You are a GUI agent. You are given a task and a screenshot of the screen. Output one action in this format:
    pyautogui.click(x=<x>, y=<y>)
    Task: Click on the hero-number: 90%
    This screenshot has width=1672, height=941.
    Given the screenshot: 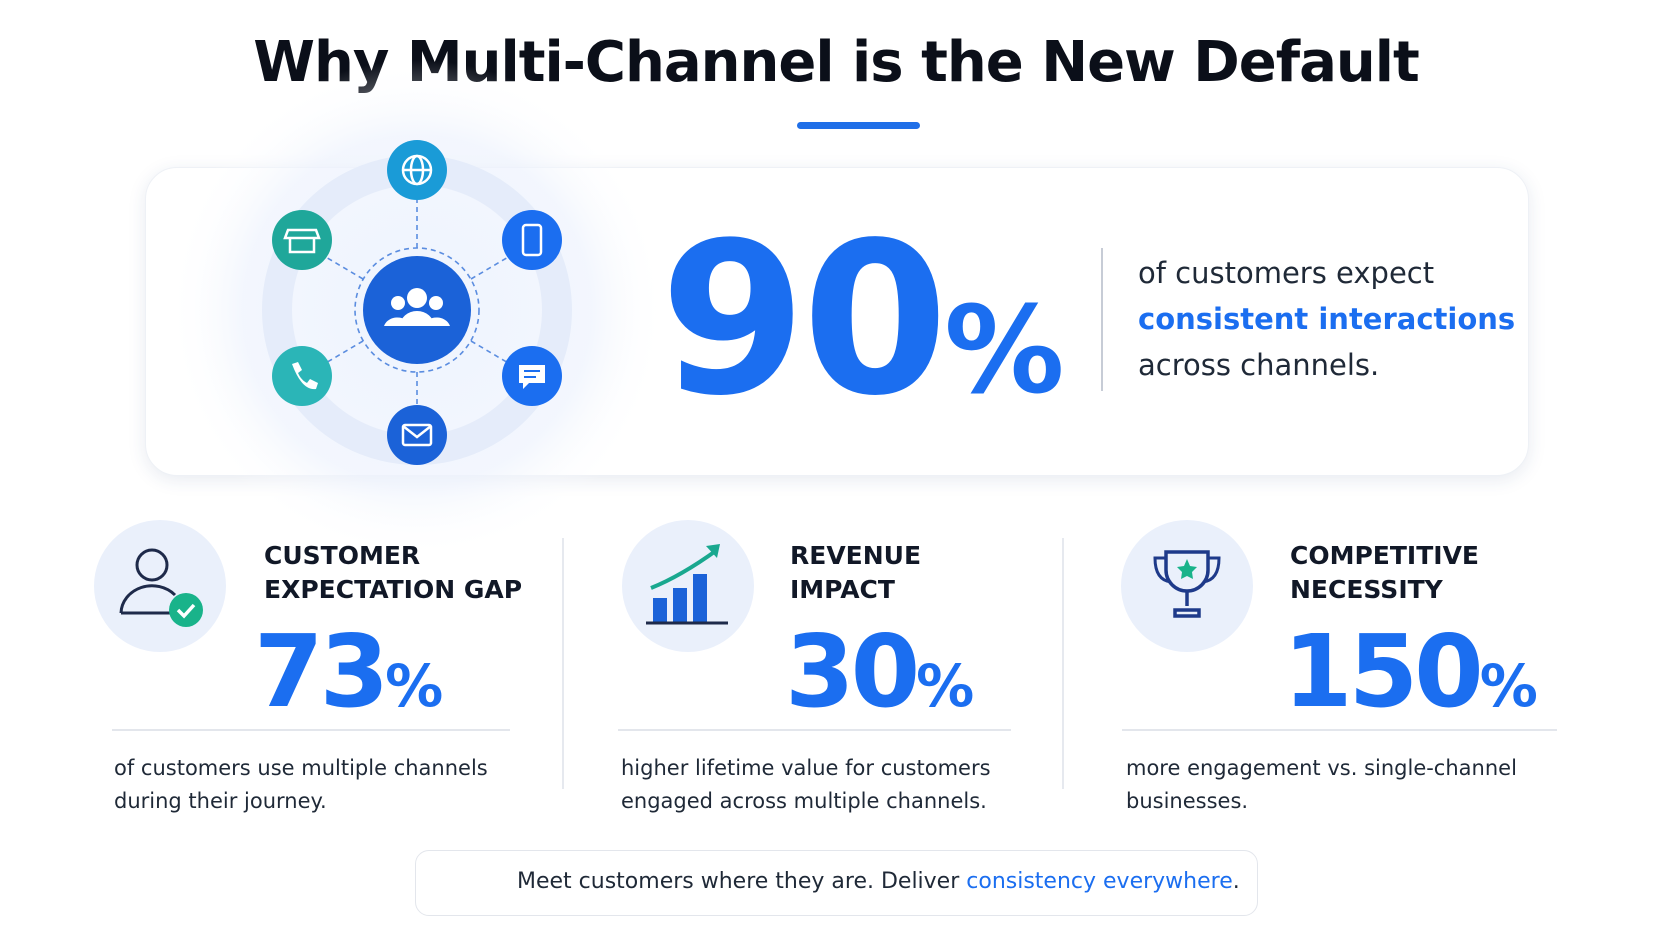 What is the action you would take?
    pyautogui.click(x=862, y=336)
    